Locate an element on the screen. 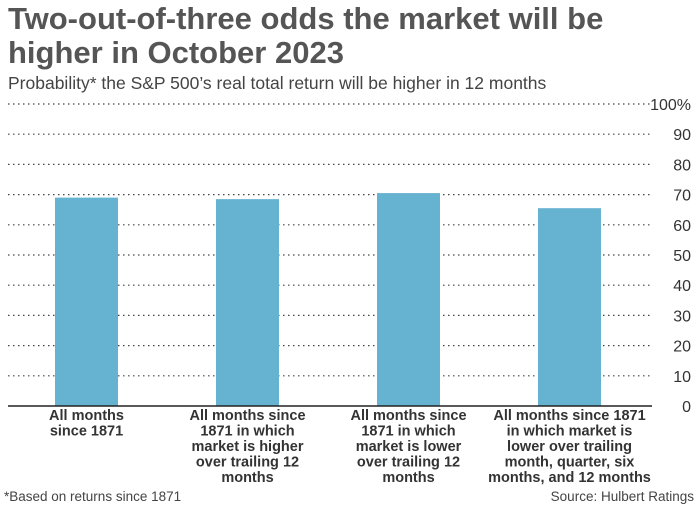 Image resolution: width=700 pixels, height=512 pixels. y-tick-label: 10 is located at coordinates (682, 377).